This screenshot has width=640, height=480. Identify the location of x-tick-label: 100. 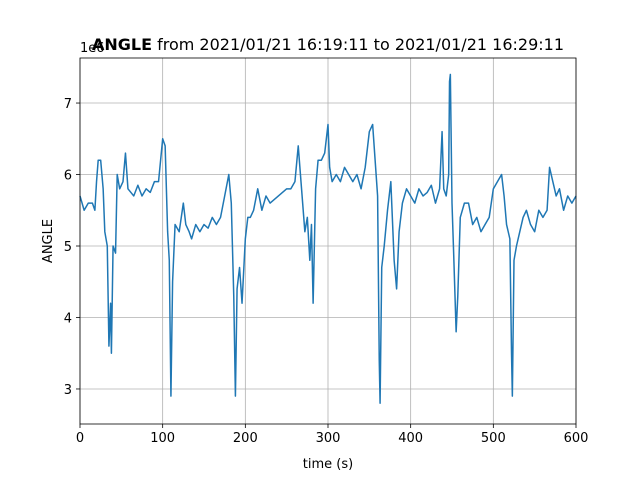
(162, 438).